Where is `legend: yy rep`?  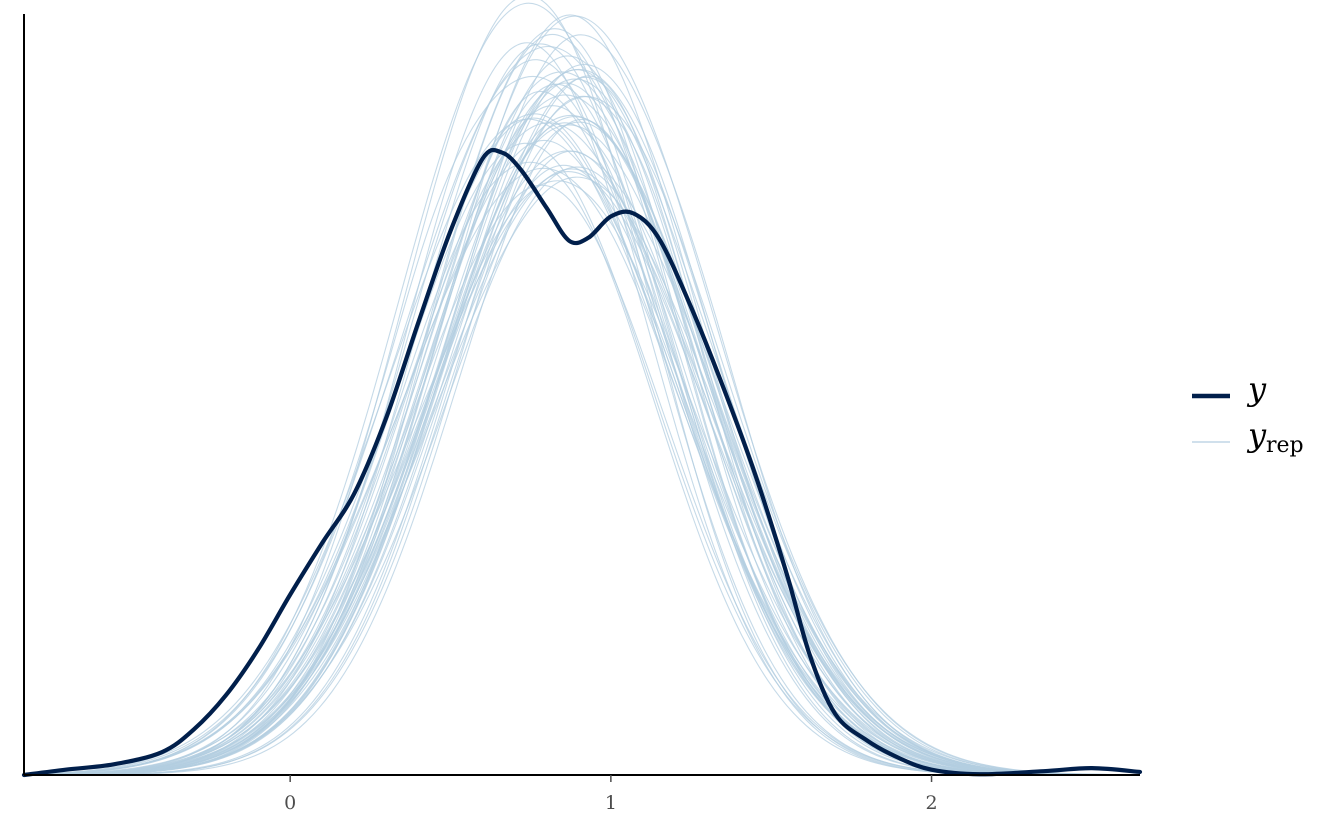 legend: yy rep is located at coordinates (1248, 414).